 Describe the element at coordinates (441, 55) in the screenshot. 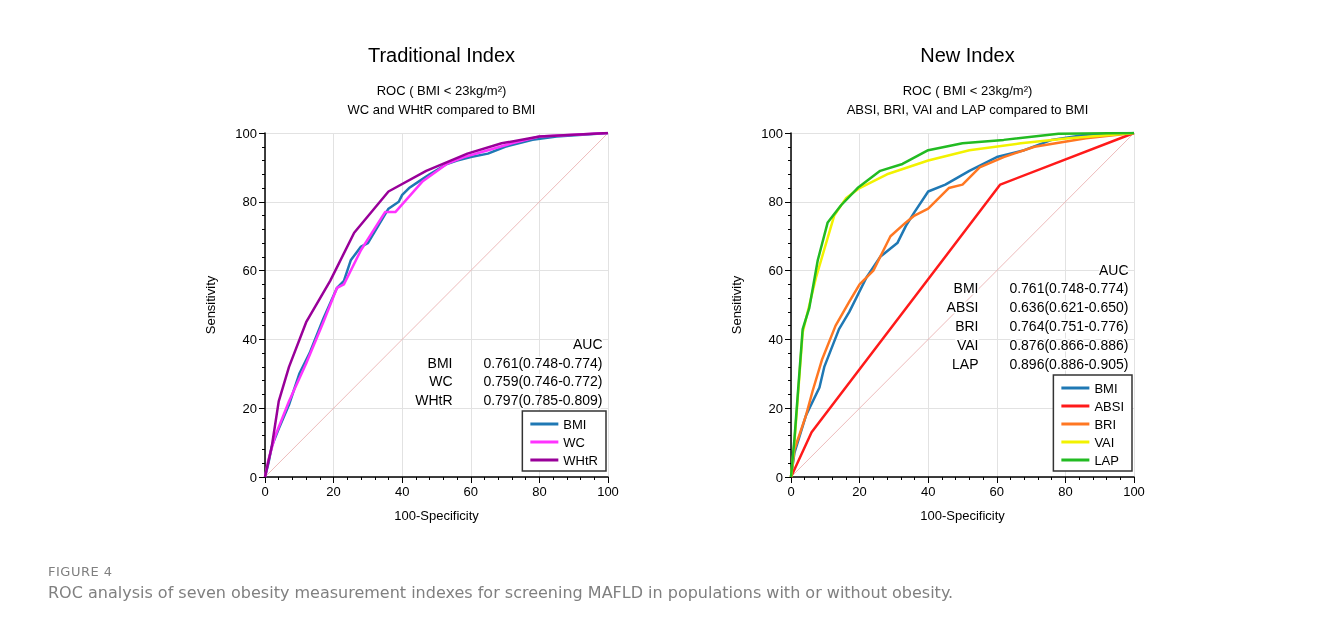

I see `chart-title: Traditional Index` at that location.